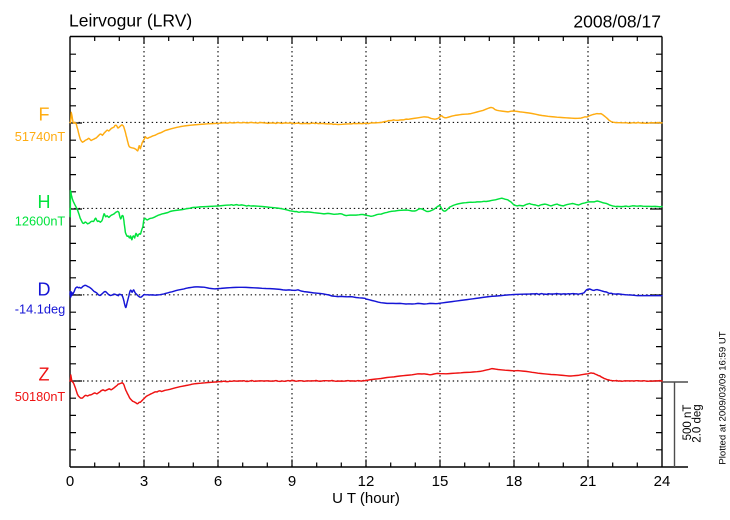 The width and height of the screenshot is (730, 520). What do you see at coordinates (44, 290) in the screenshot?
I see `svg-text: D` at bounding box center [44, 290].